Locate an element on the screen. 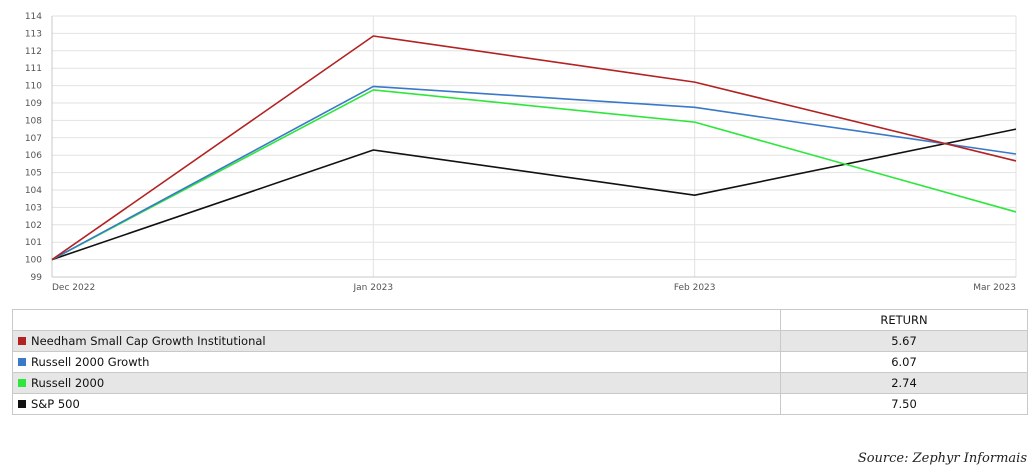 The image size is (1033, 473). y-tick-label: 106 is located at coordinates (33, 156).